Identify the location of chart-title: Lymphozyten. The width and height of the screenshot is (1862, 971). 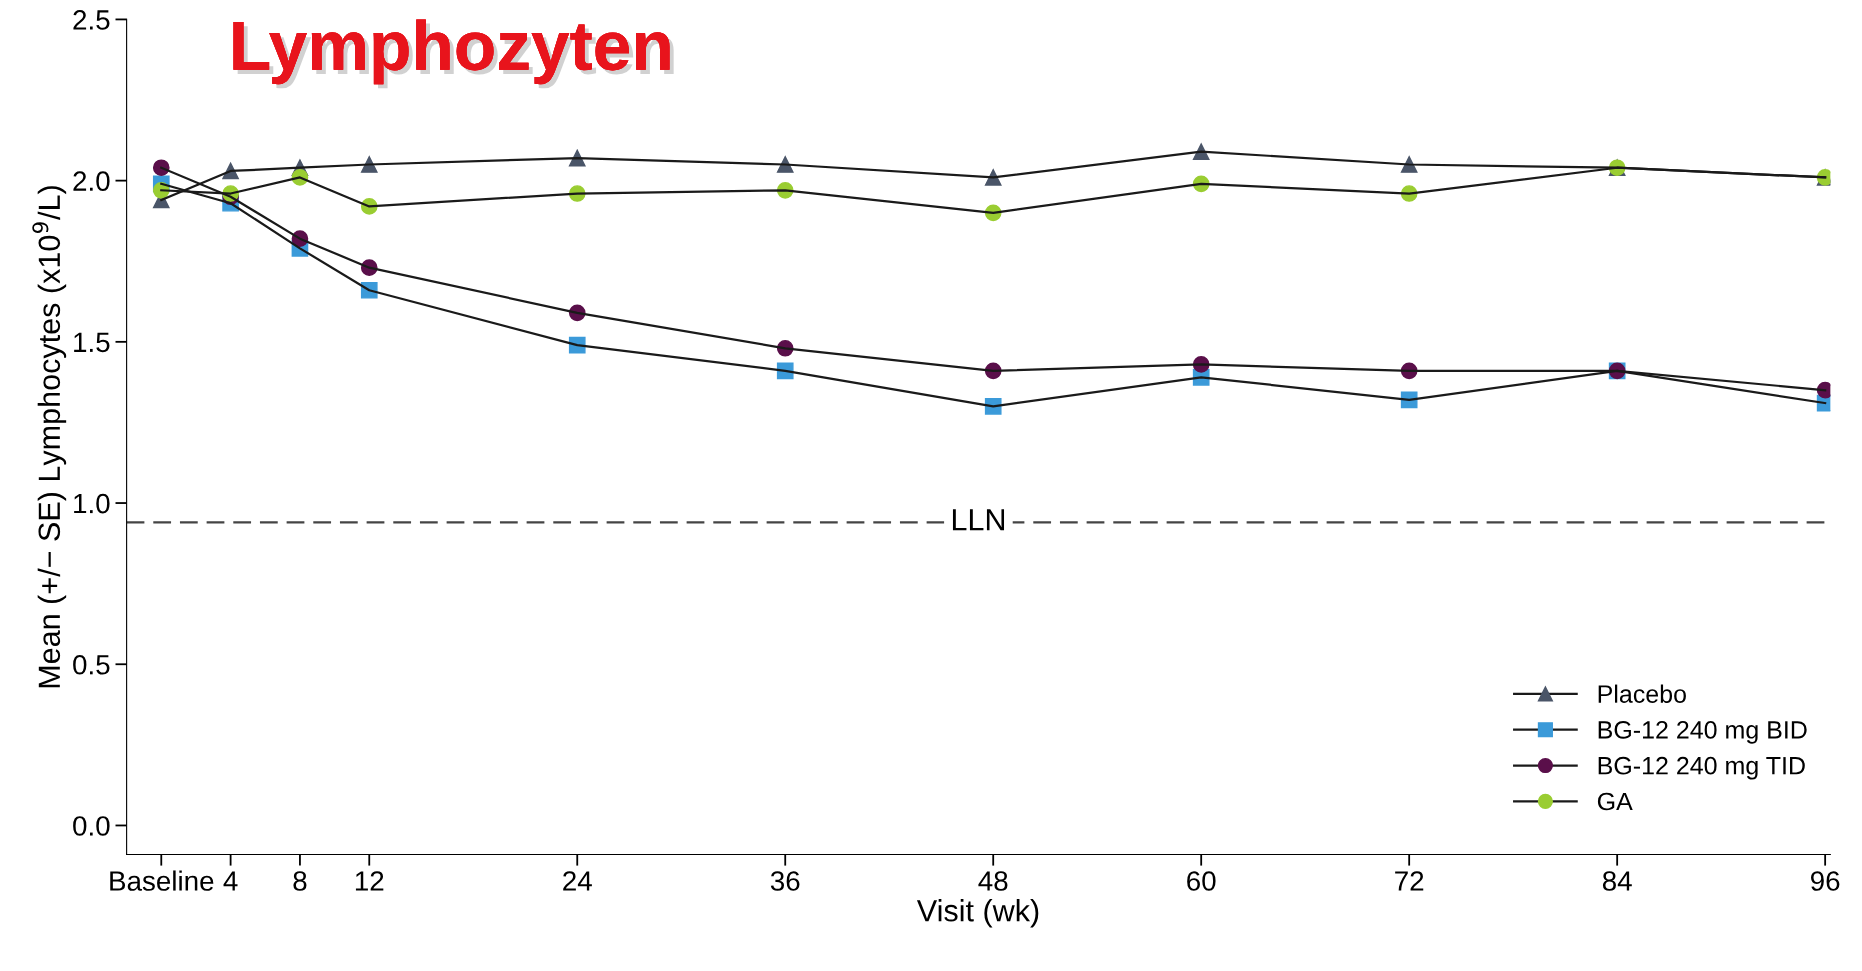
(453, 54).